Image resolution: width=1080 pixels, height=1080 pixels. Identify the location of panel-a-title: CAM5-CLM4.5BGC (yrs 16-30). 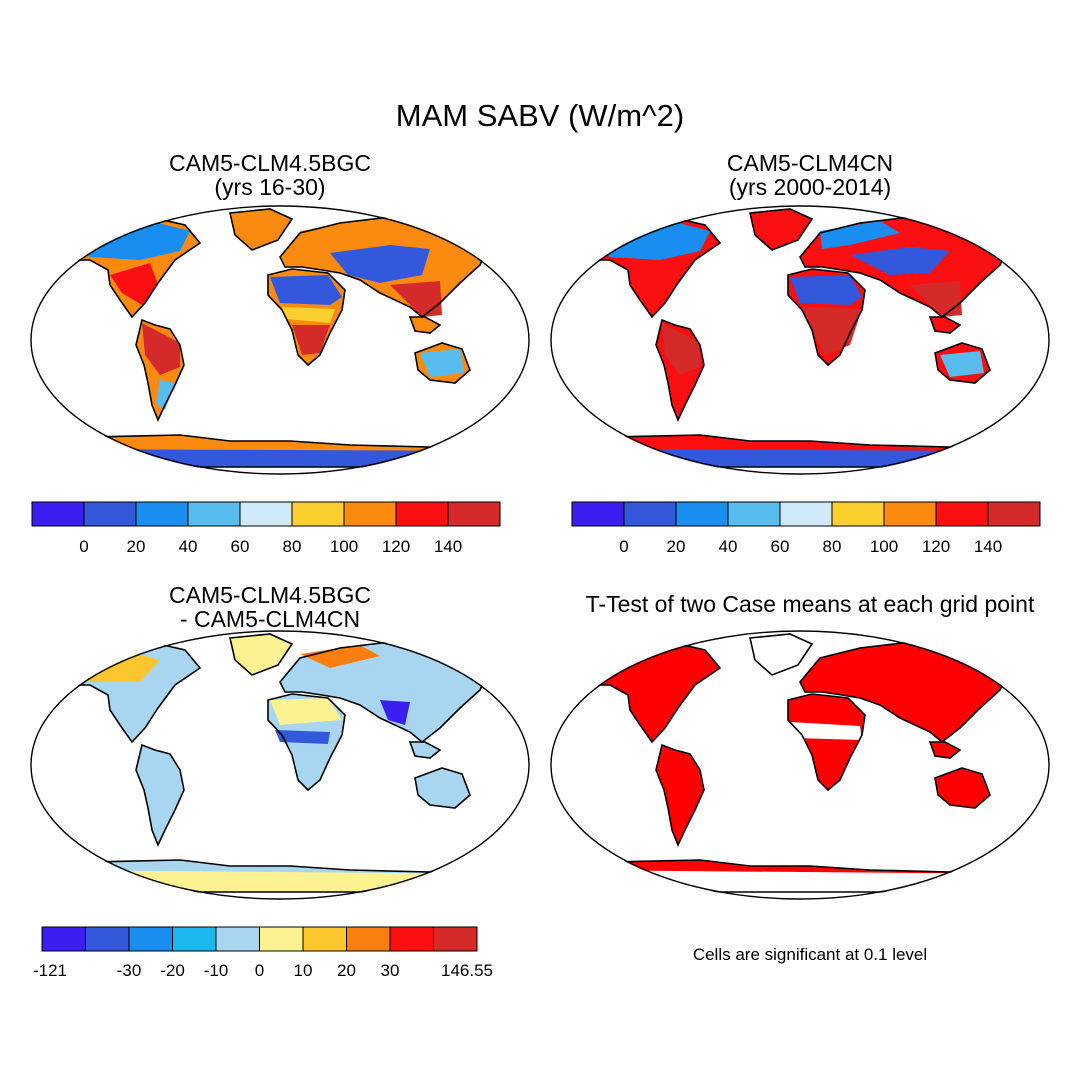
(270, 175).